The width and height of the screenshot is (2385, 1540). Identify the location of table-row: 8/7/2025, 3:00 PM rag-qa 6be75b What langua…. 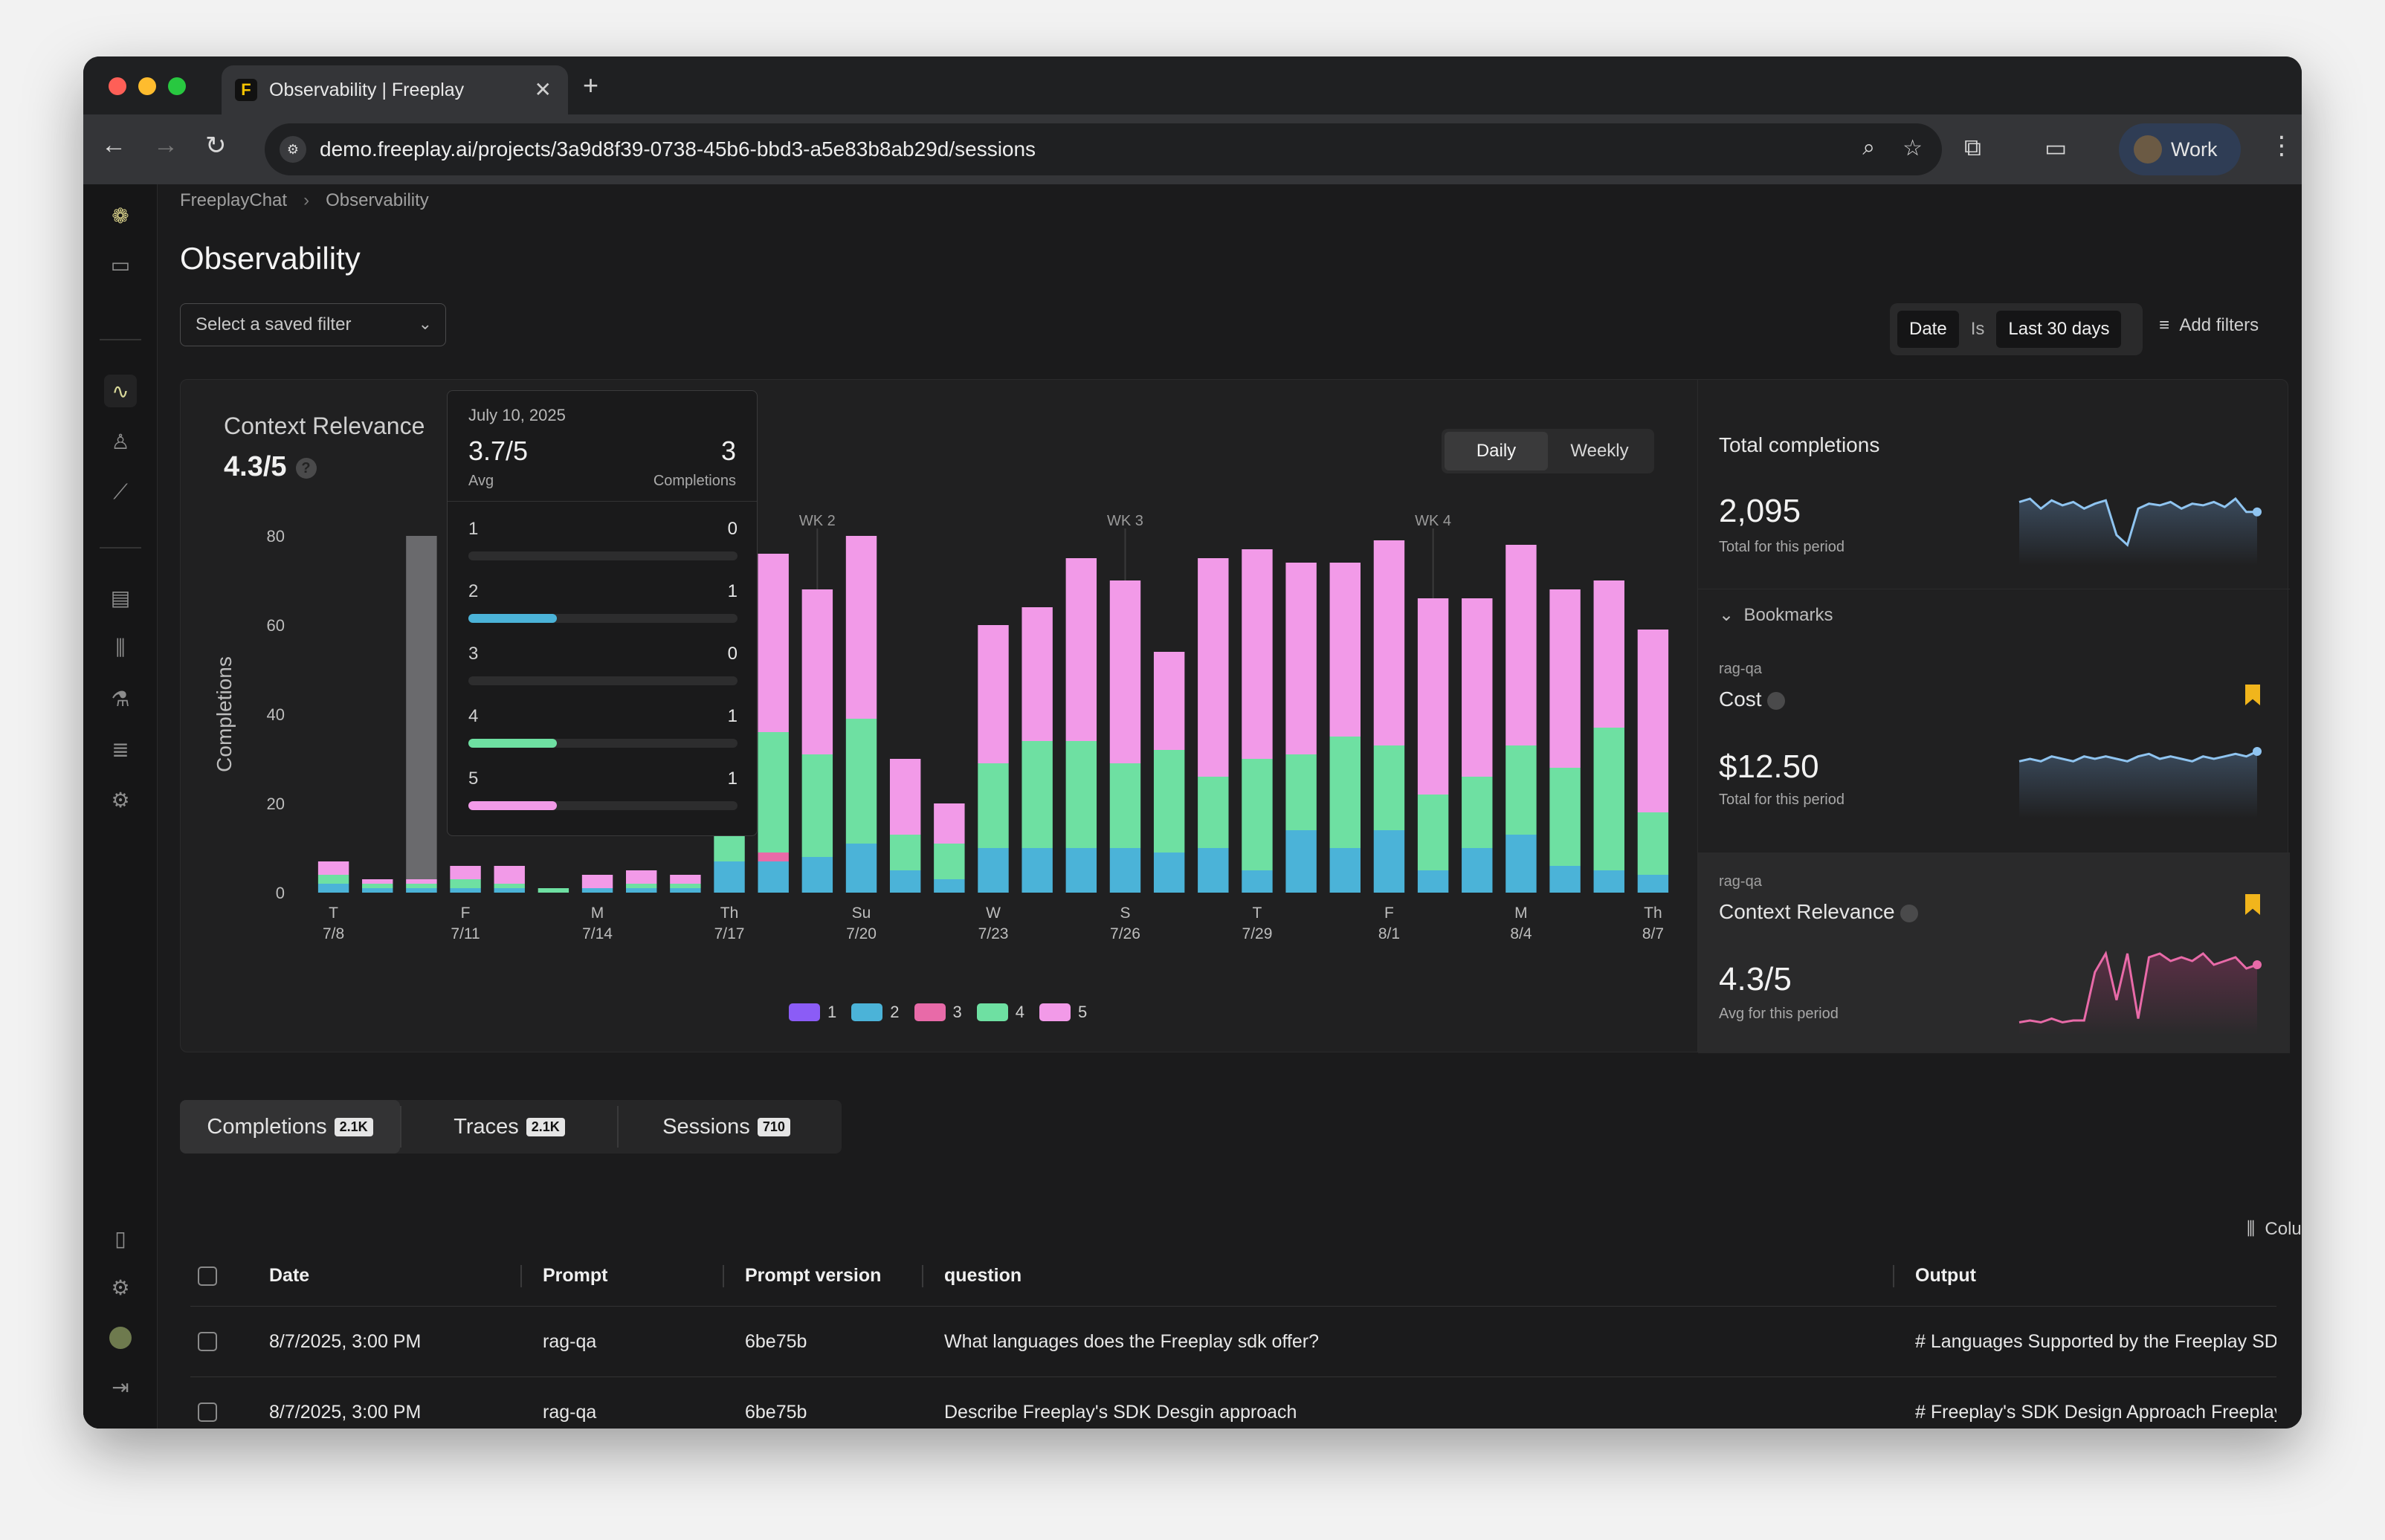
(1233, 1342).